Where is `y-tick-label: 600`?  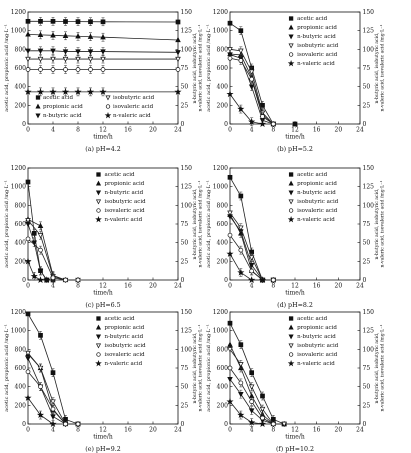 y-tick-label: 600 is located at coordinates (223, 68).